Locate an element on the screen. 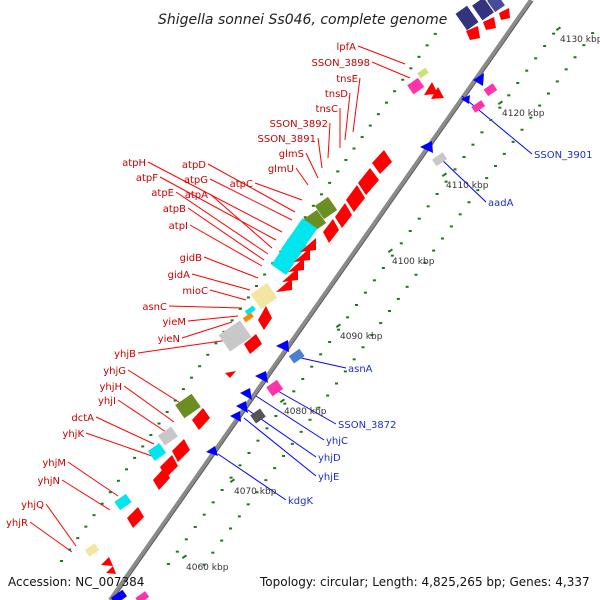 Image resolution: width=600 pixels, height=600 pixels. gene-dctA is located at coordinates (157, 452).